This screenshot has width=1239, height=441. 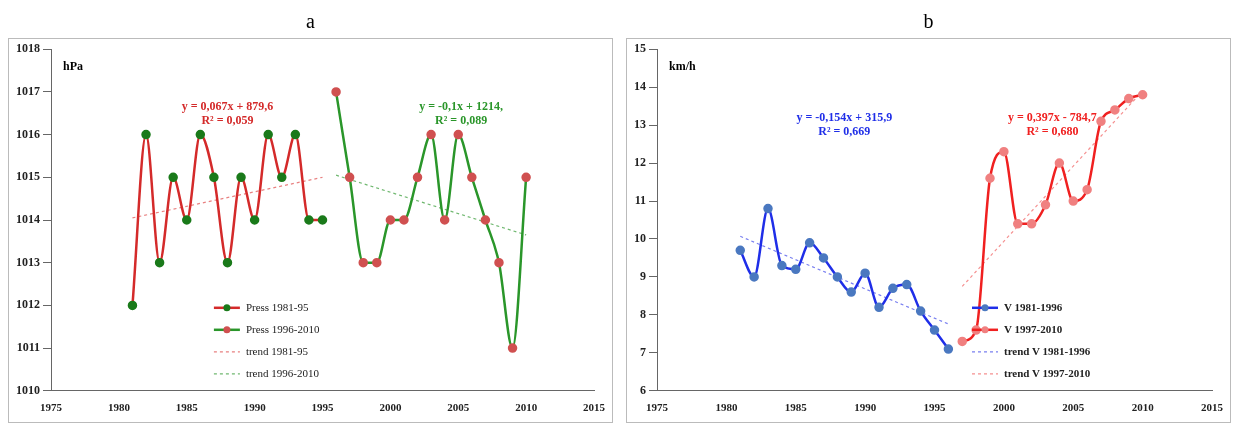 What do you see at coordinates (277, 306) in the screenshot?
I see `legend-label: Press 1981-95` at bounding box center [277, 306].